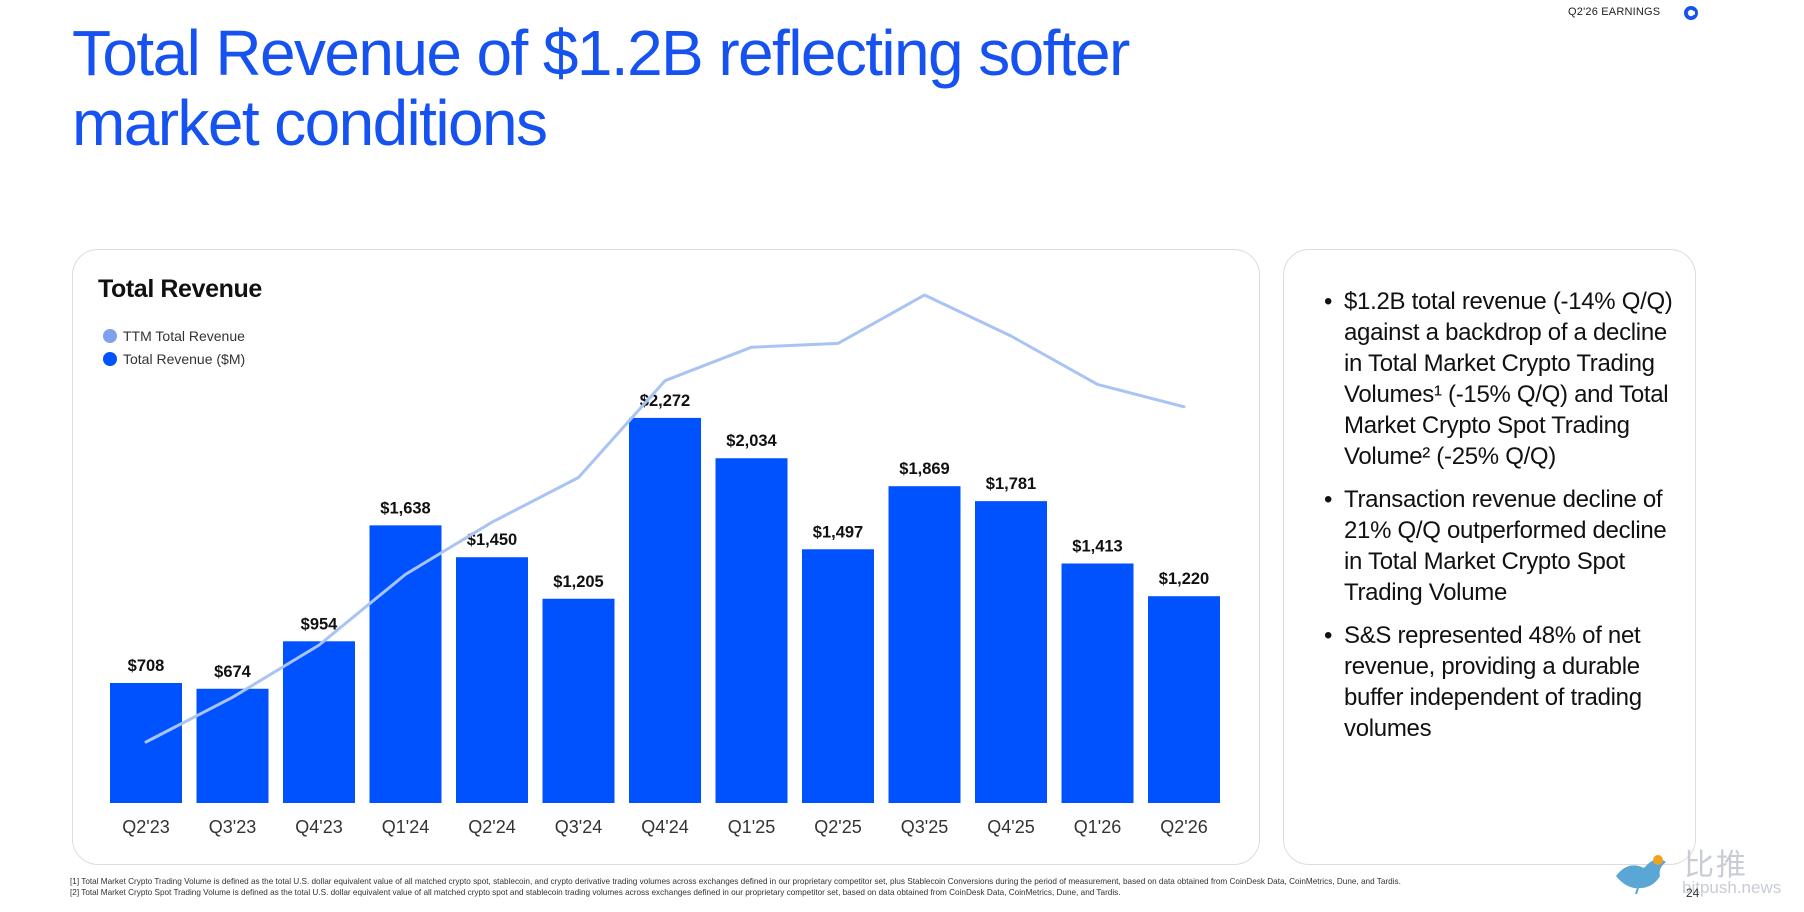 This screenshot has height=912, width=1804. Describe the element at coordinates (405, 827) in the screenshot. I see `x-tick-label: Q1'24` at that location.